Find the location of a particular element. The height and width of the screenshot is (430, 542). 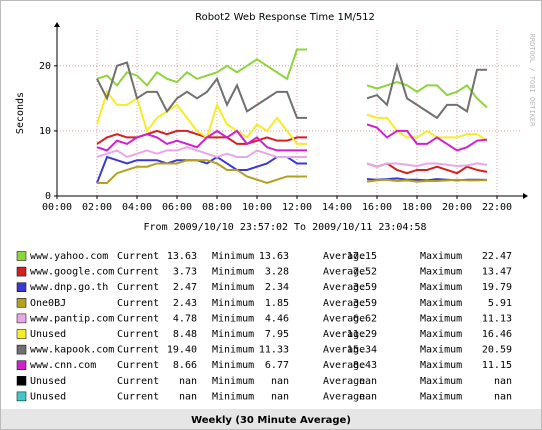

x-tick-label: 06:00 is located at coordinates (177, 207).